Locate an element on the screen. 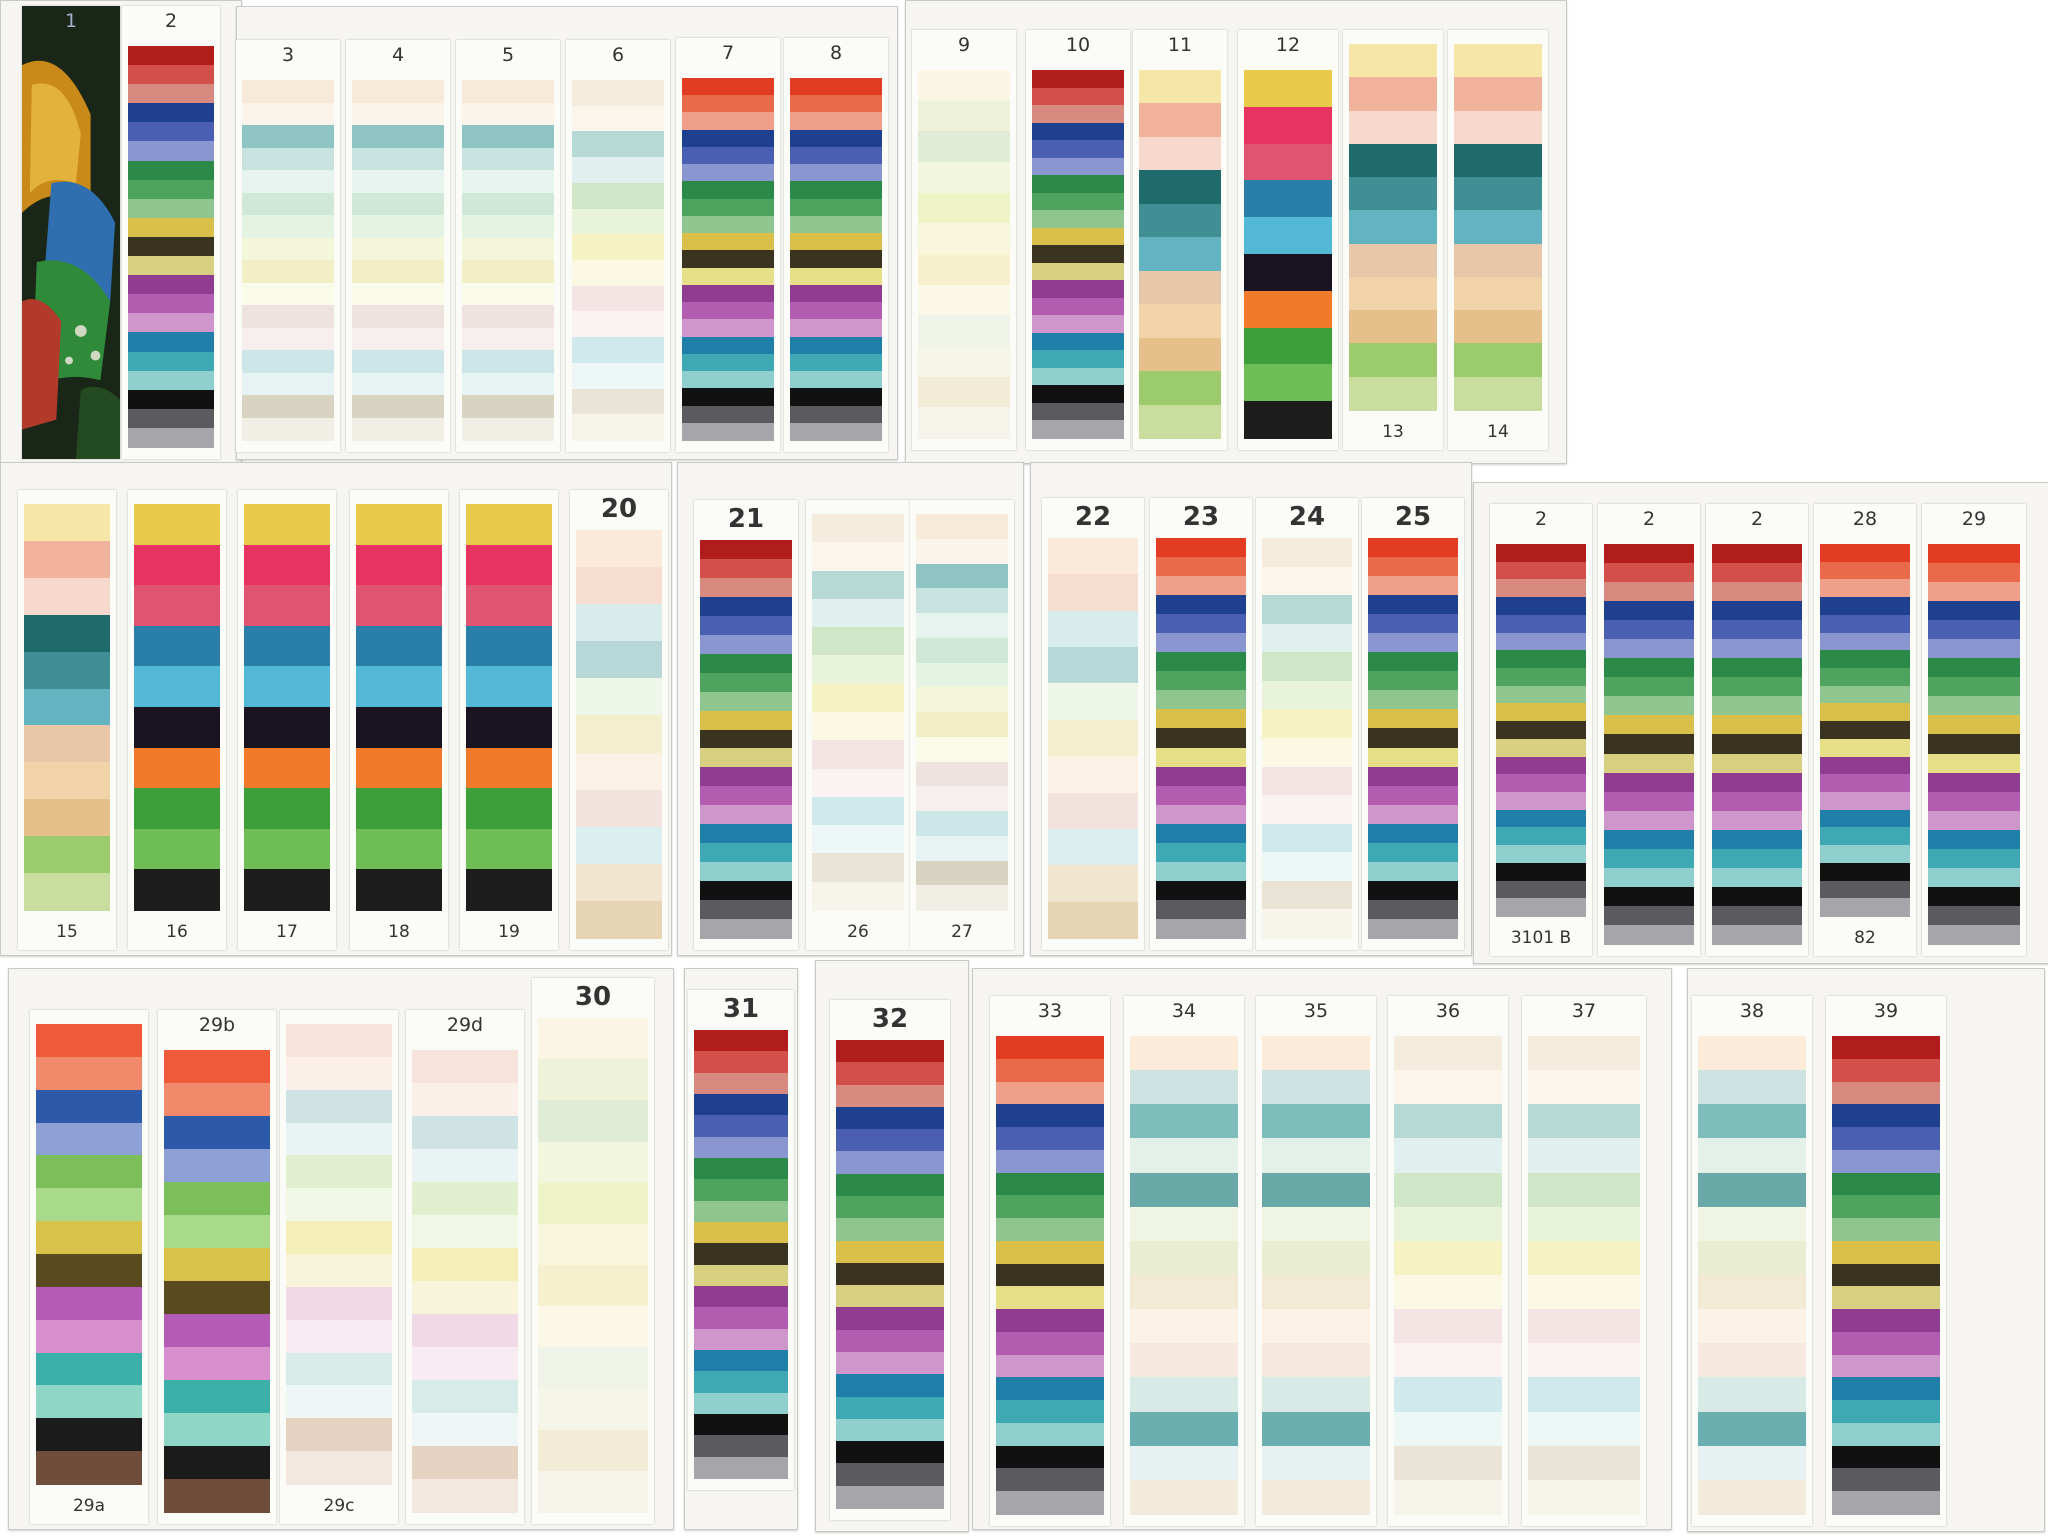  strip-number-label: 33 is located at coordinates (1050, 1011).